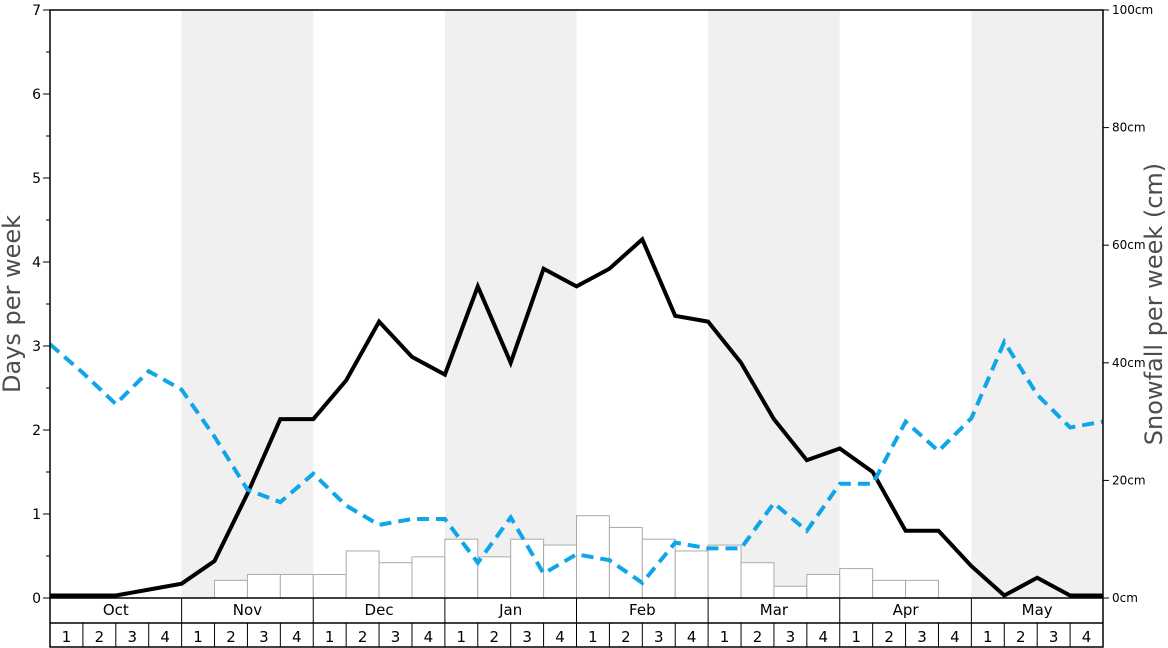  Describe the element at coordinates (774, 610) in the screenshot. I see `month-label: Mar` at that location.